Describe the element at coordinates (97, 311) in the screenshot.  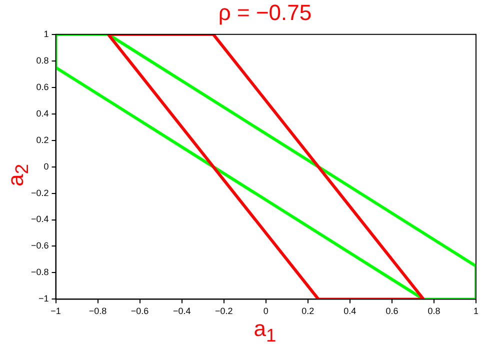
I see `x-tick-label: −0.8` at that location.